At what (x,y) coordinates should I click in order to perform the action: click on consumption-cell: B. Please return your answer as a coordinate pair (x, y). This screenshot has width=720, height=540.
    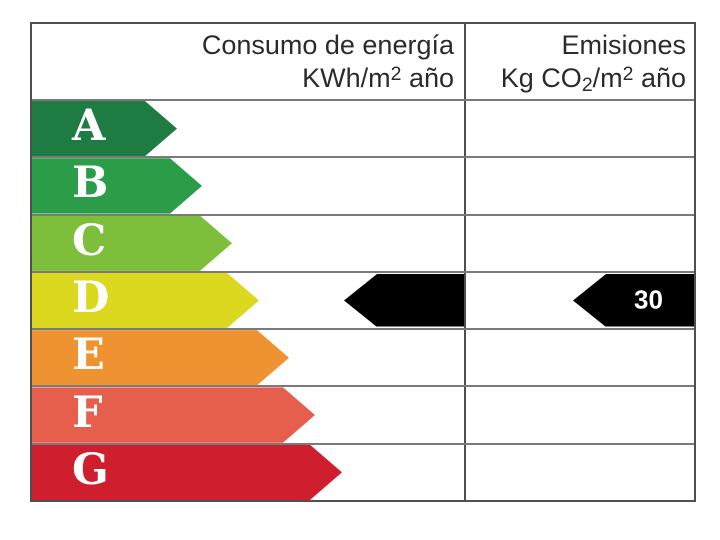
    Looking at the image, I should click on (248, 185).